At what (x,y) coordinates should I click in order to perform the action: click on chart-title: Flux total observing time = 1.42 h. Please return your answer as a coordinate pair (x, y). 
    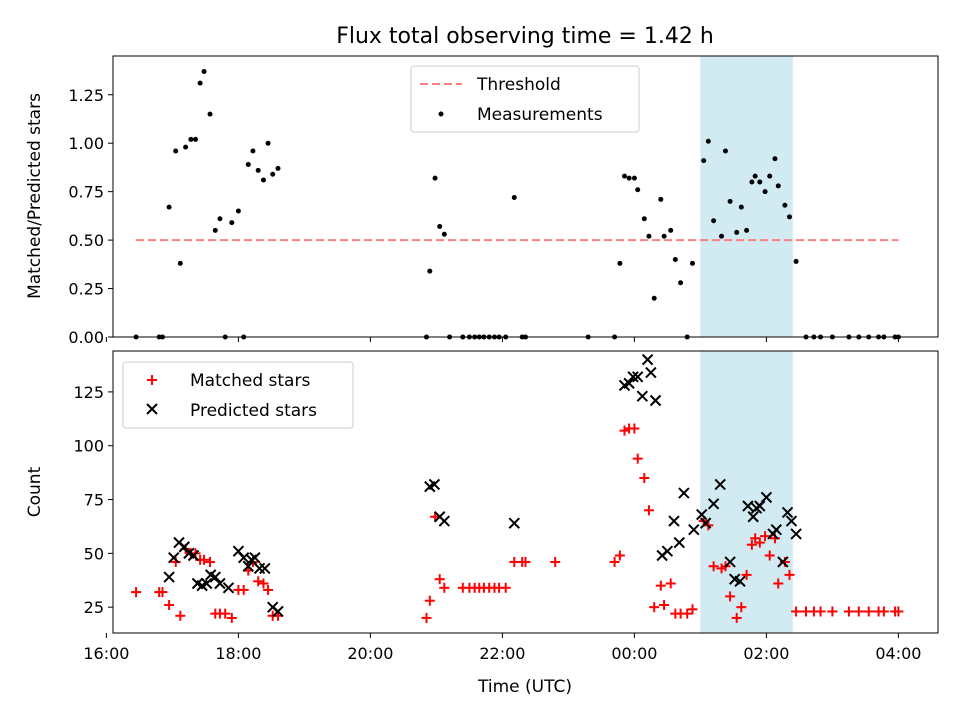
    Looking at the image, I should click on (525, 36).